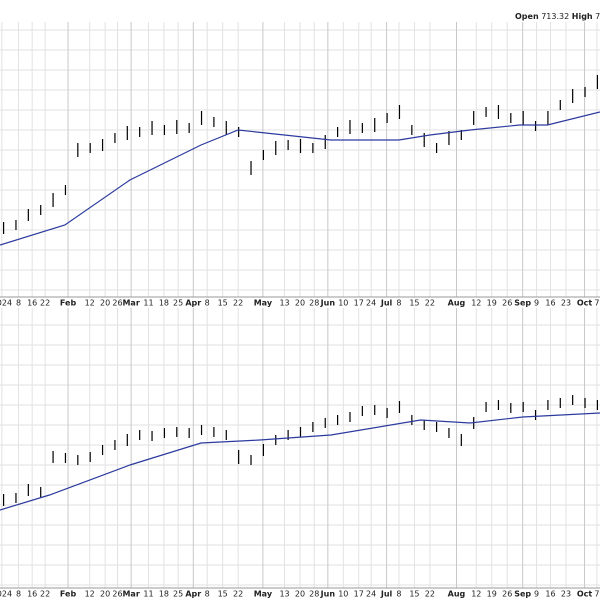 The width and height of the screenshot is (600, 600). What do you see at coordinates (555, 16) in the screenshot?
I see `open-value: 713.32` at bounding box center [555, 16].